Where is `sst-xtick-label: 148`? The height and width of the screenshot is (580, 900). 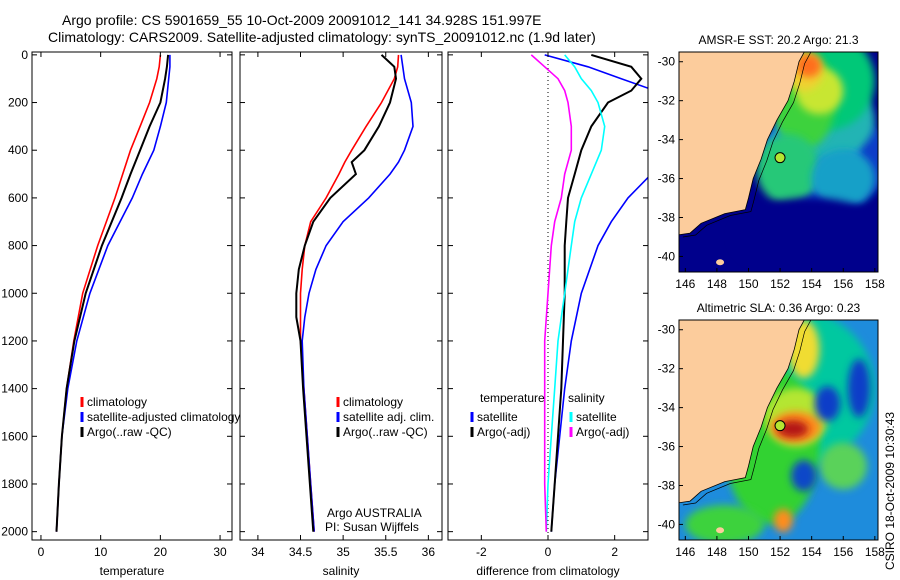 sst-xtick-label: 148 is located at coordinates (717, 284).